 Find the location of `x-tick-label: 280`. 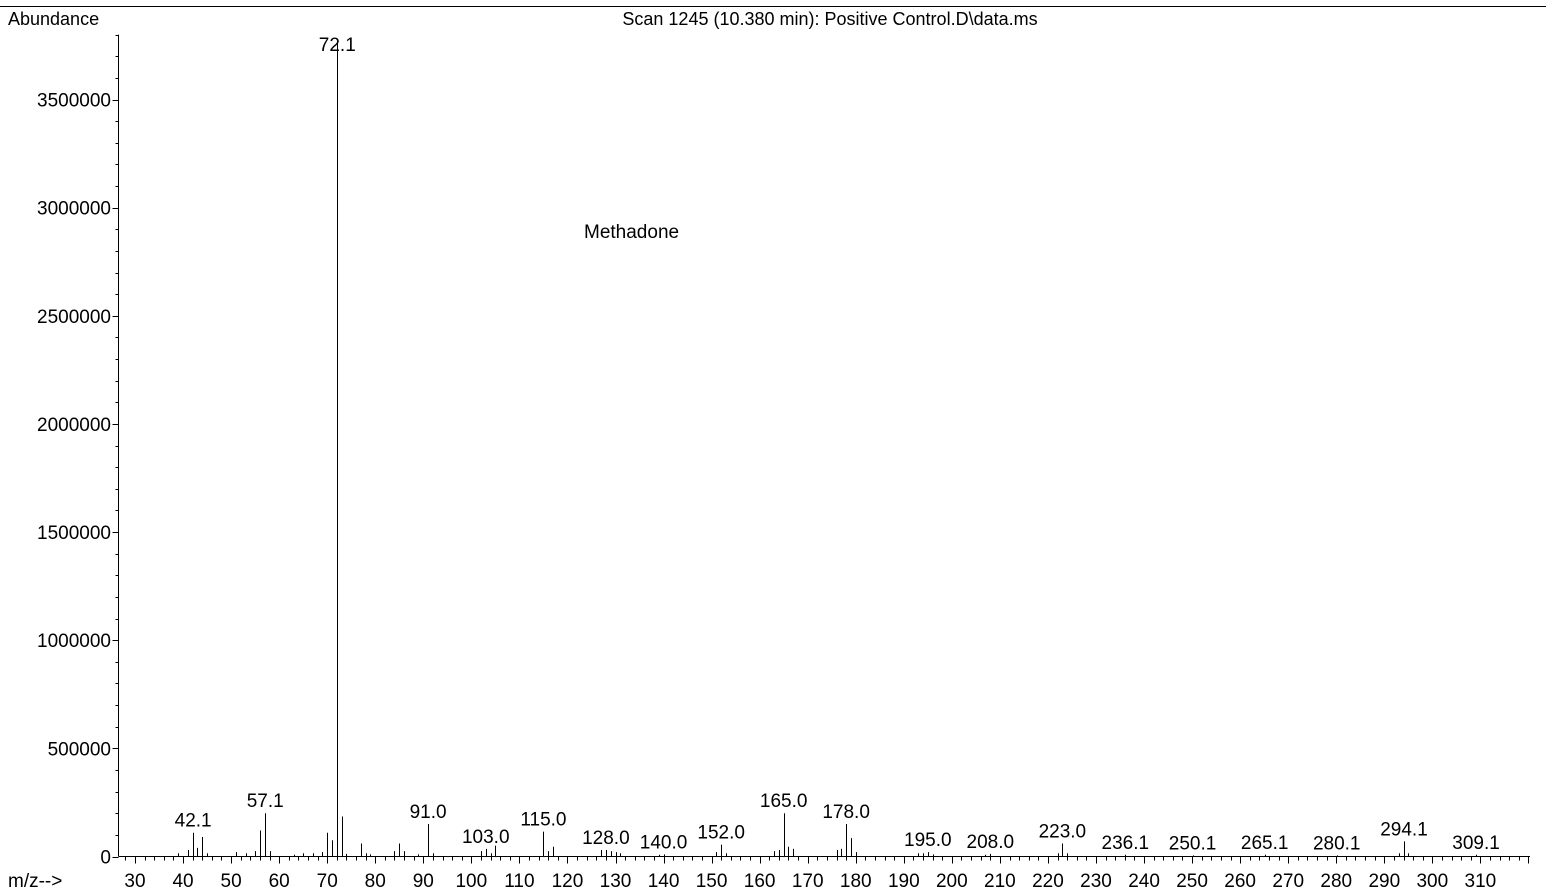

x-tick-label: 280 is located at coordinates (1336, 881).